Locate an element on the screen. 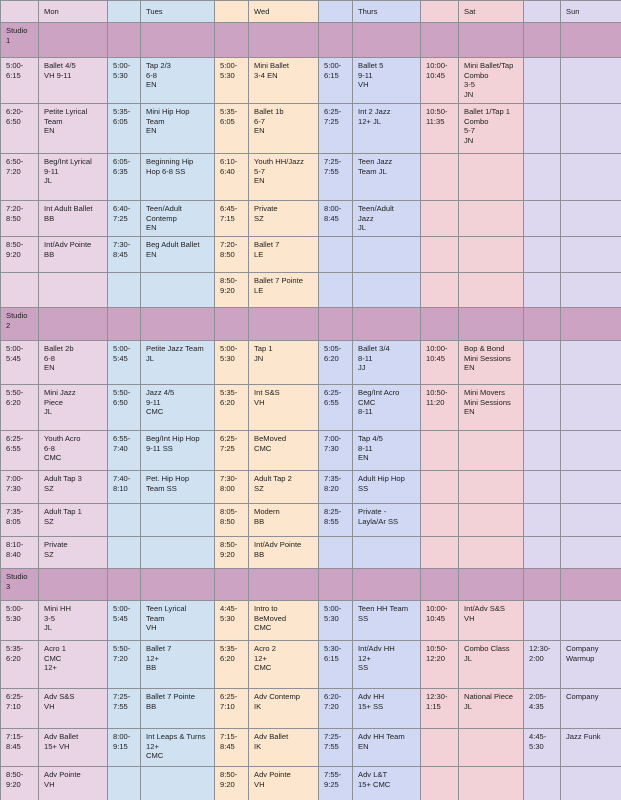  class-cell: Adv L&T 15+ CMC is located at coordinates (386, 783).